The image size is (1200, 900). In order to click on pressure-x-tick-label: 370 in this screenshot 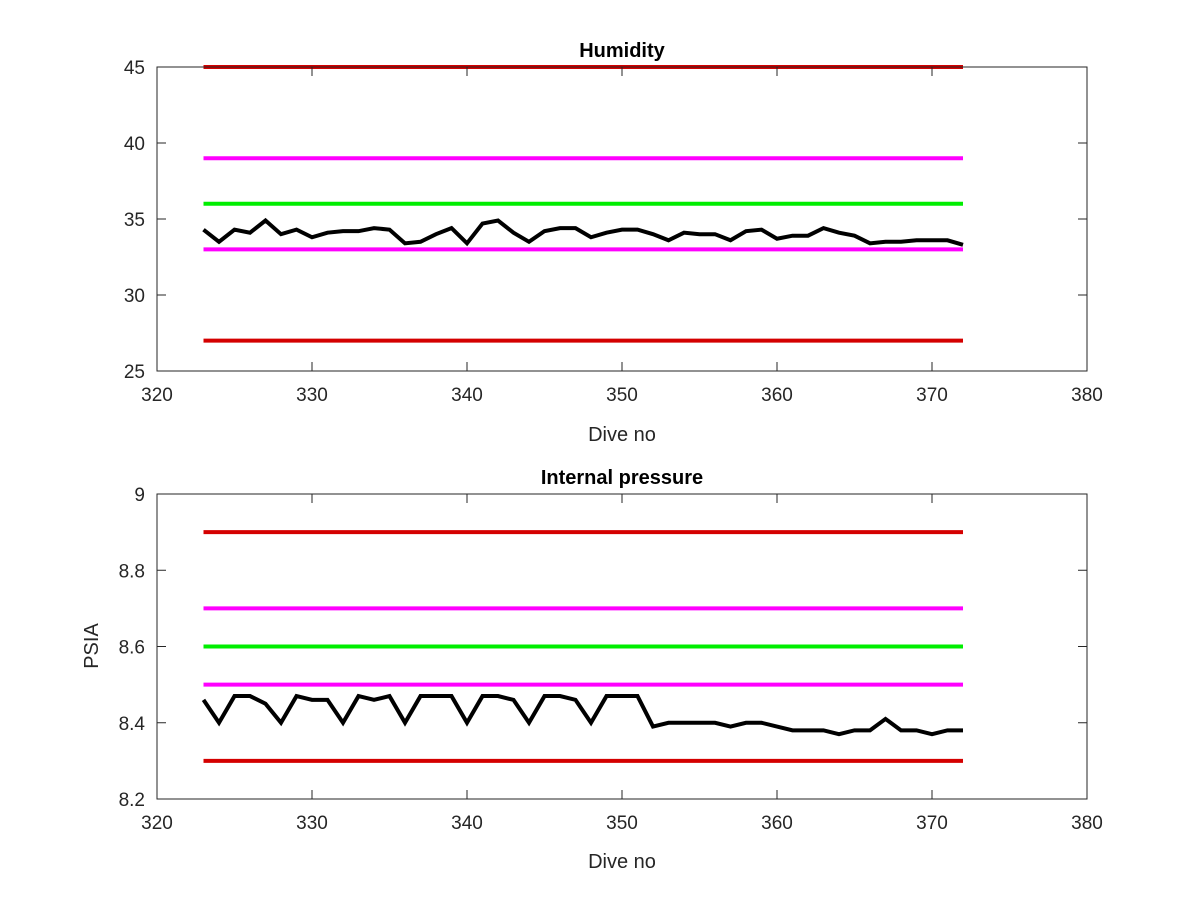, I will do `click(932, 823)`.